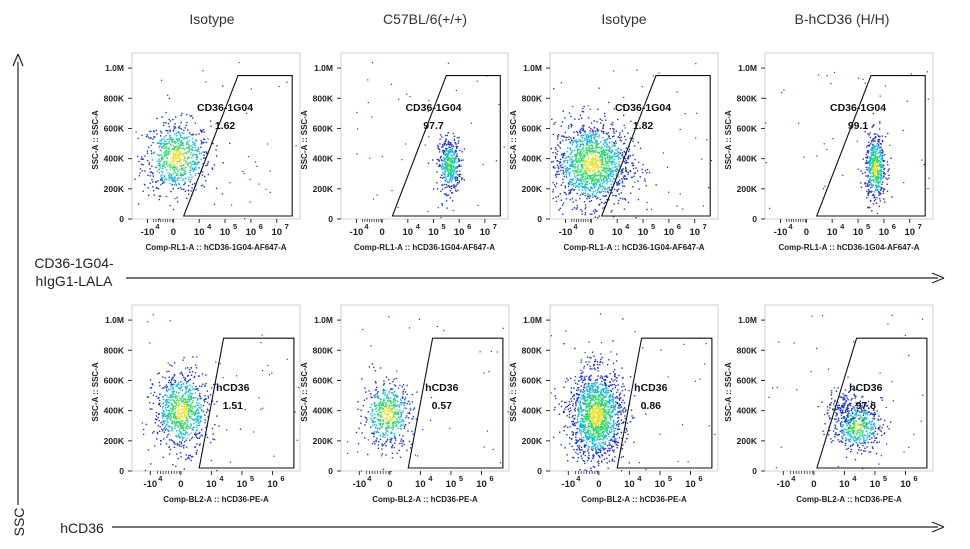 The image size is (970, 549). Describe the element at coordinates (330, 471) in the screenshot. I see `y-tick-label: 0` at that location.